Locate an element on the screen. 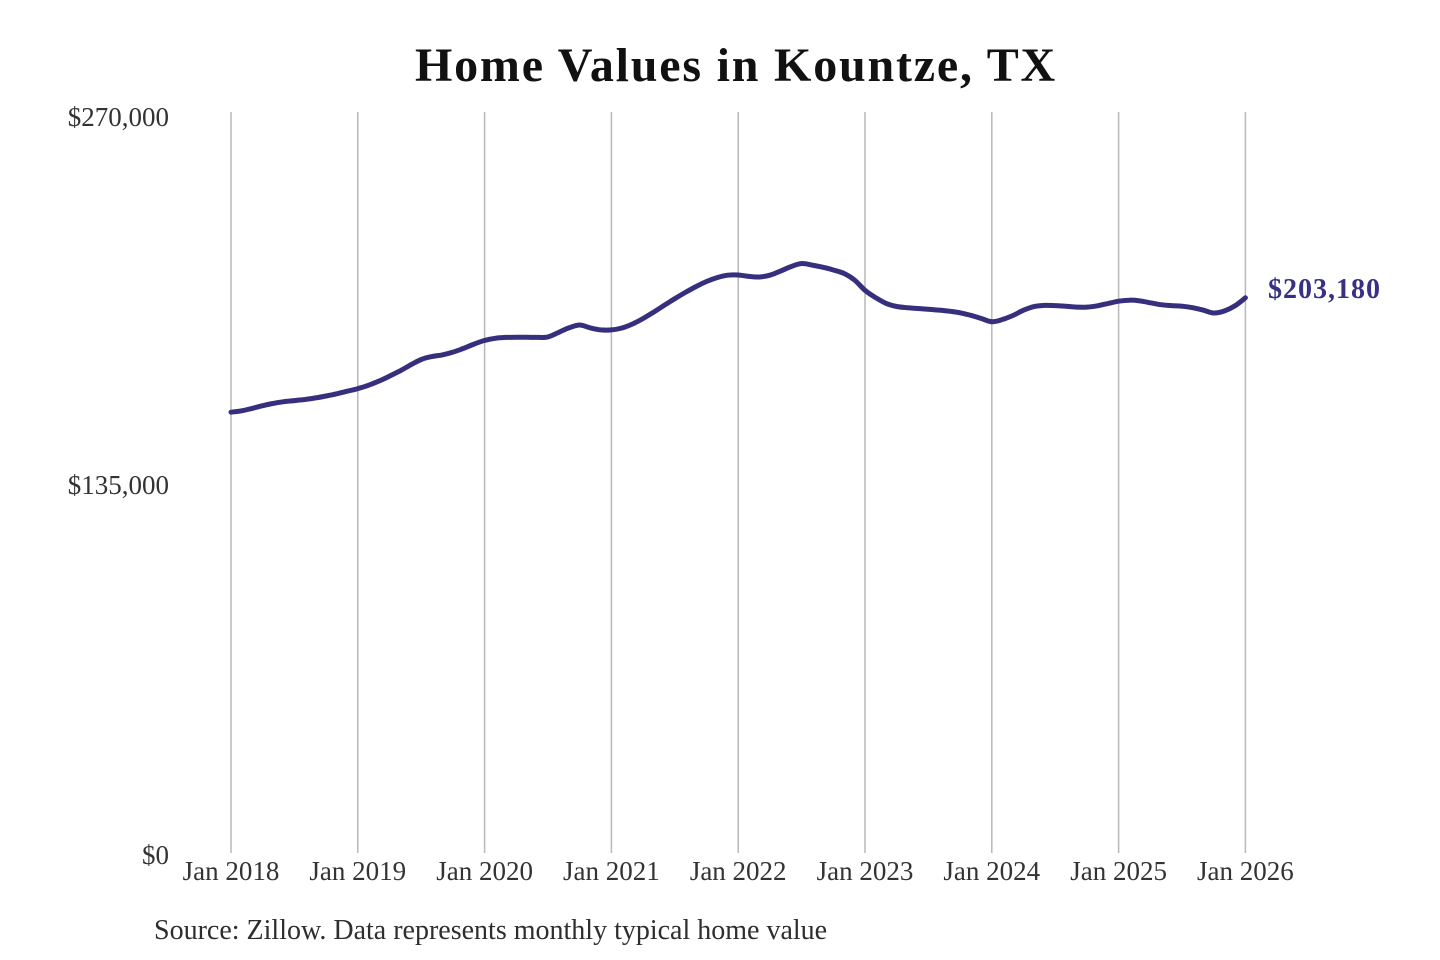  svg-text: Jan 2024 is located at coordinates (991, 871).